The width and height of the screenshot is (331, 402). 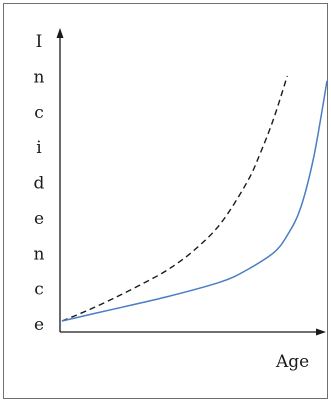 What do you see at coordinates (39, 184) in the screenshot?
I see `y-axis-label-letter: d` at bounding box center [39, 184].